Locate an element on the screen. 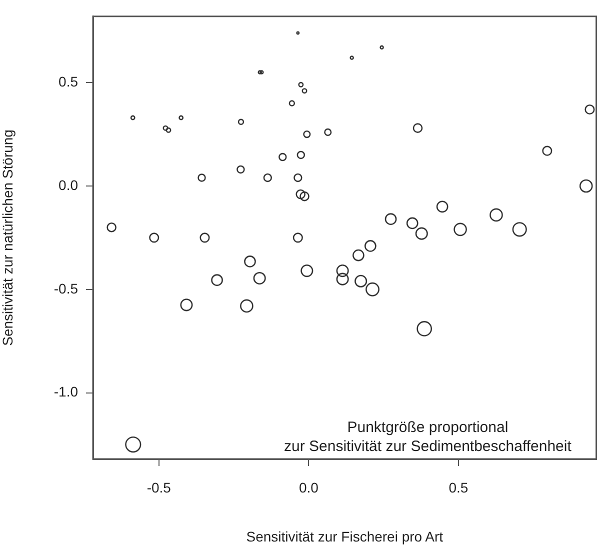 The height and width of the screenshot is (546, 605). x-tick-label: 0.0 is located at coordinates (308, 487).